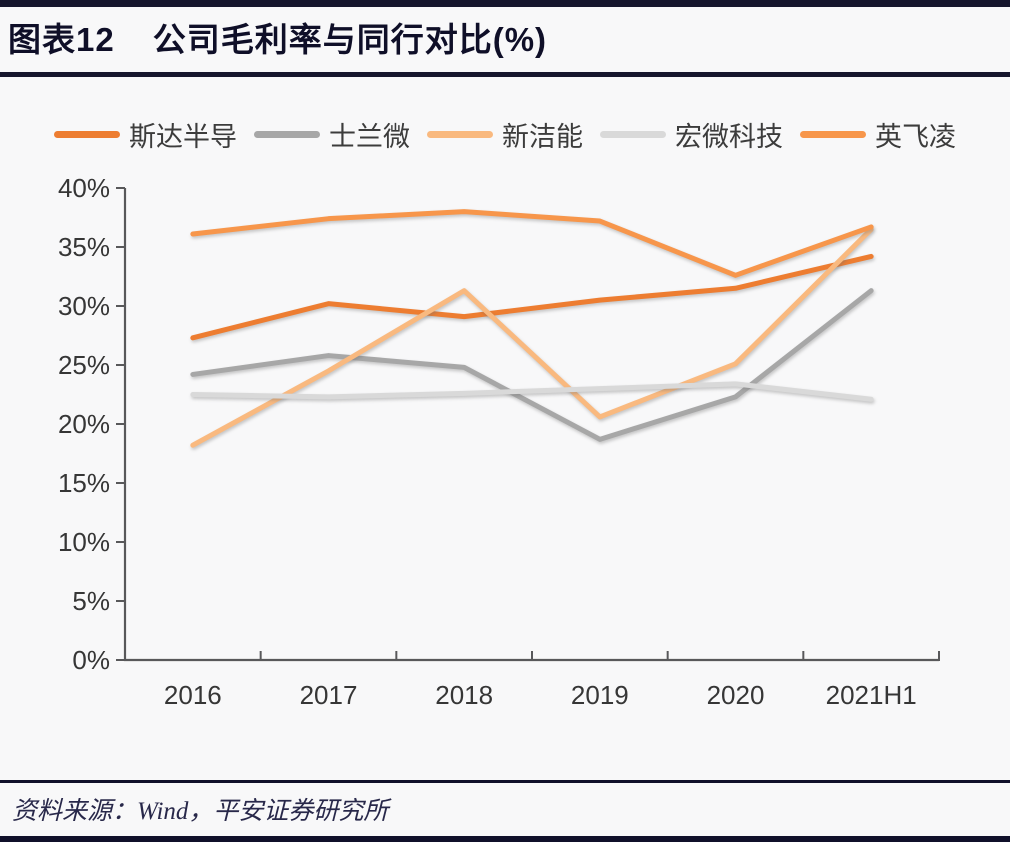 This screenshot has height=842, width=1010. Describe the element at coordinates (84, 306) in the screenshot. I see `y-tick-label: 30%` at that location.